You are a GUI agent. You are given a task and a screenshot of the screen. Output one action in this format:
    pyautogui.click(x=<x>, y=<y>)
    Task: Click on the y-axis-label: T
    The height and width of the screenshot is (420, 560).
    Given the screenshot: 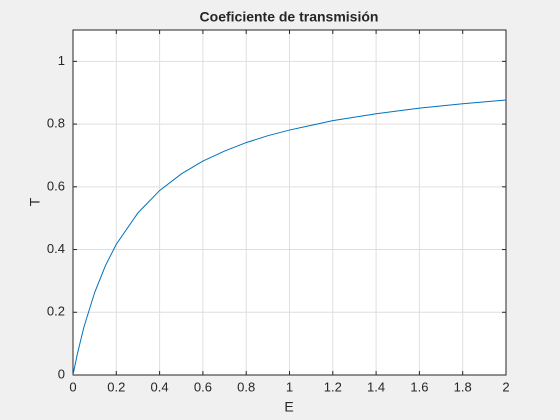 What is the action you would take?
    pyautogui.click(x=35, y=201)
    